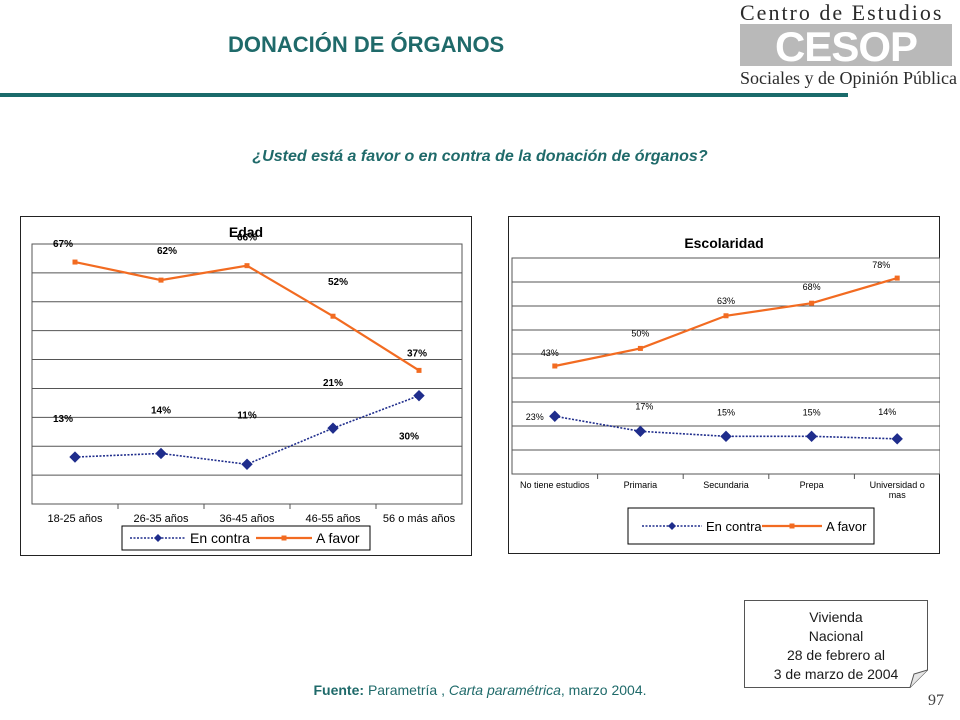 Image resolution: width=960 pixels, height=720 pixels. Describe the element at coordinates (535, 417) in the screenshot. I see `data-label: 23%` at that location.